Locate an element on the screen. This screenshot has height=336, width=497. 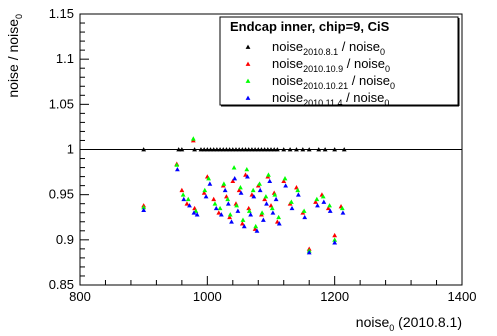
y-tick-label: 1.05 is located at coordinates (61, 103).